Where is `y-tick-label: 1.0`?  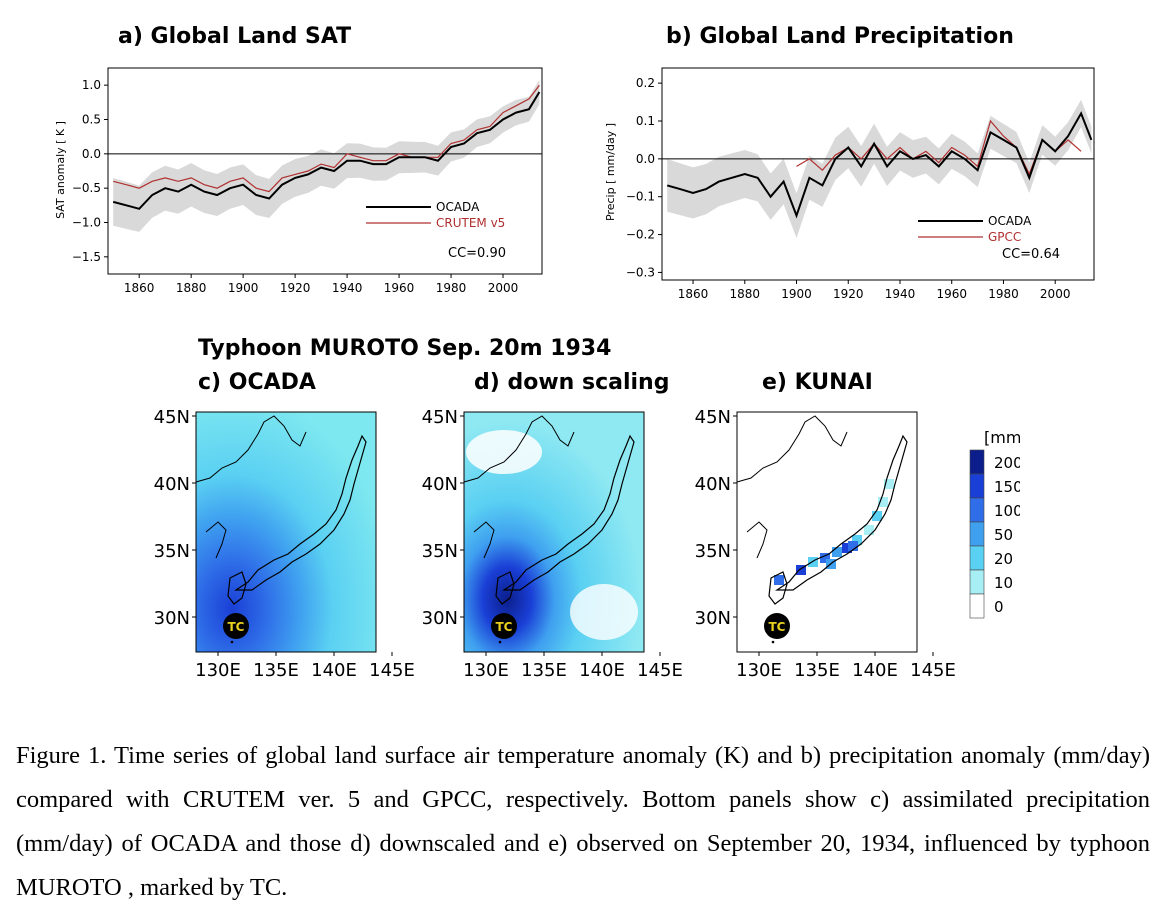 y-tick-label: 1.0 is located at coordinates (91, 85).